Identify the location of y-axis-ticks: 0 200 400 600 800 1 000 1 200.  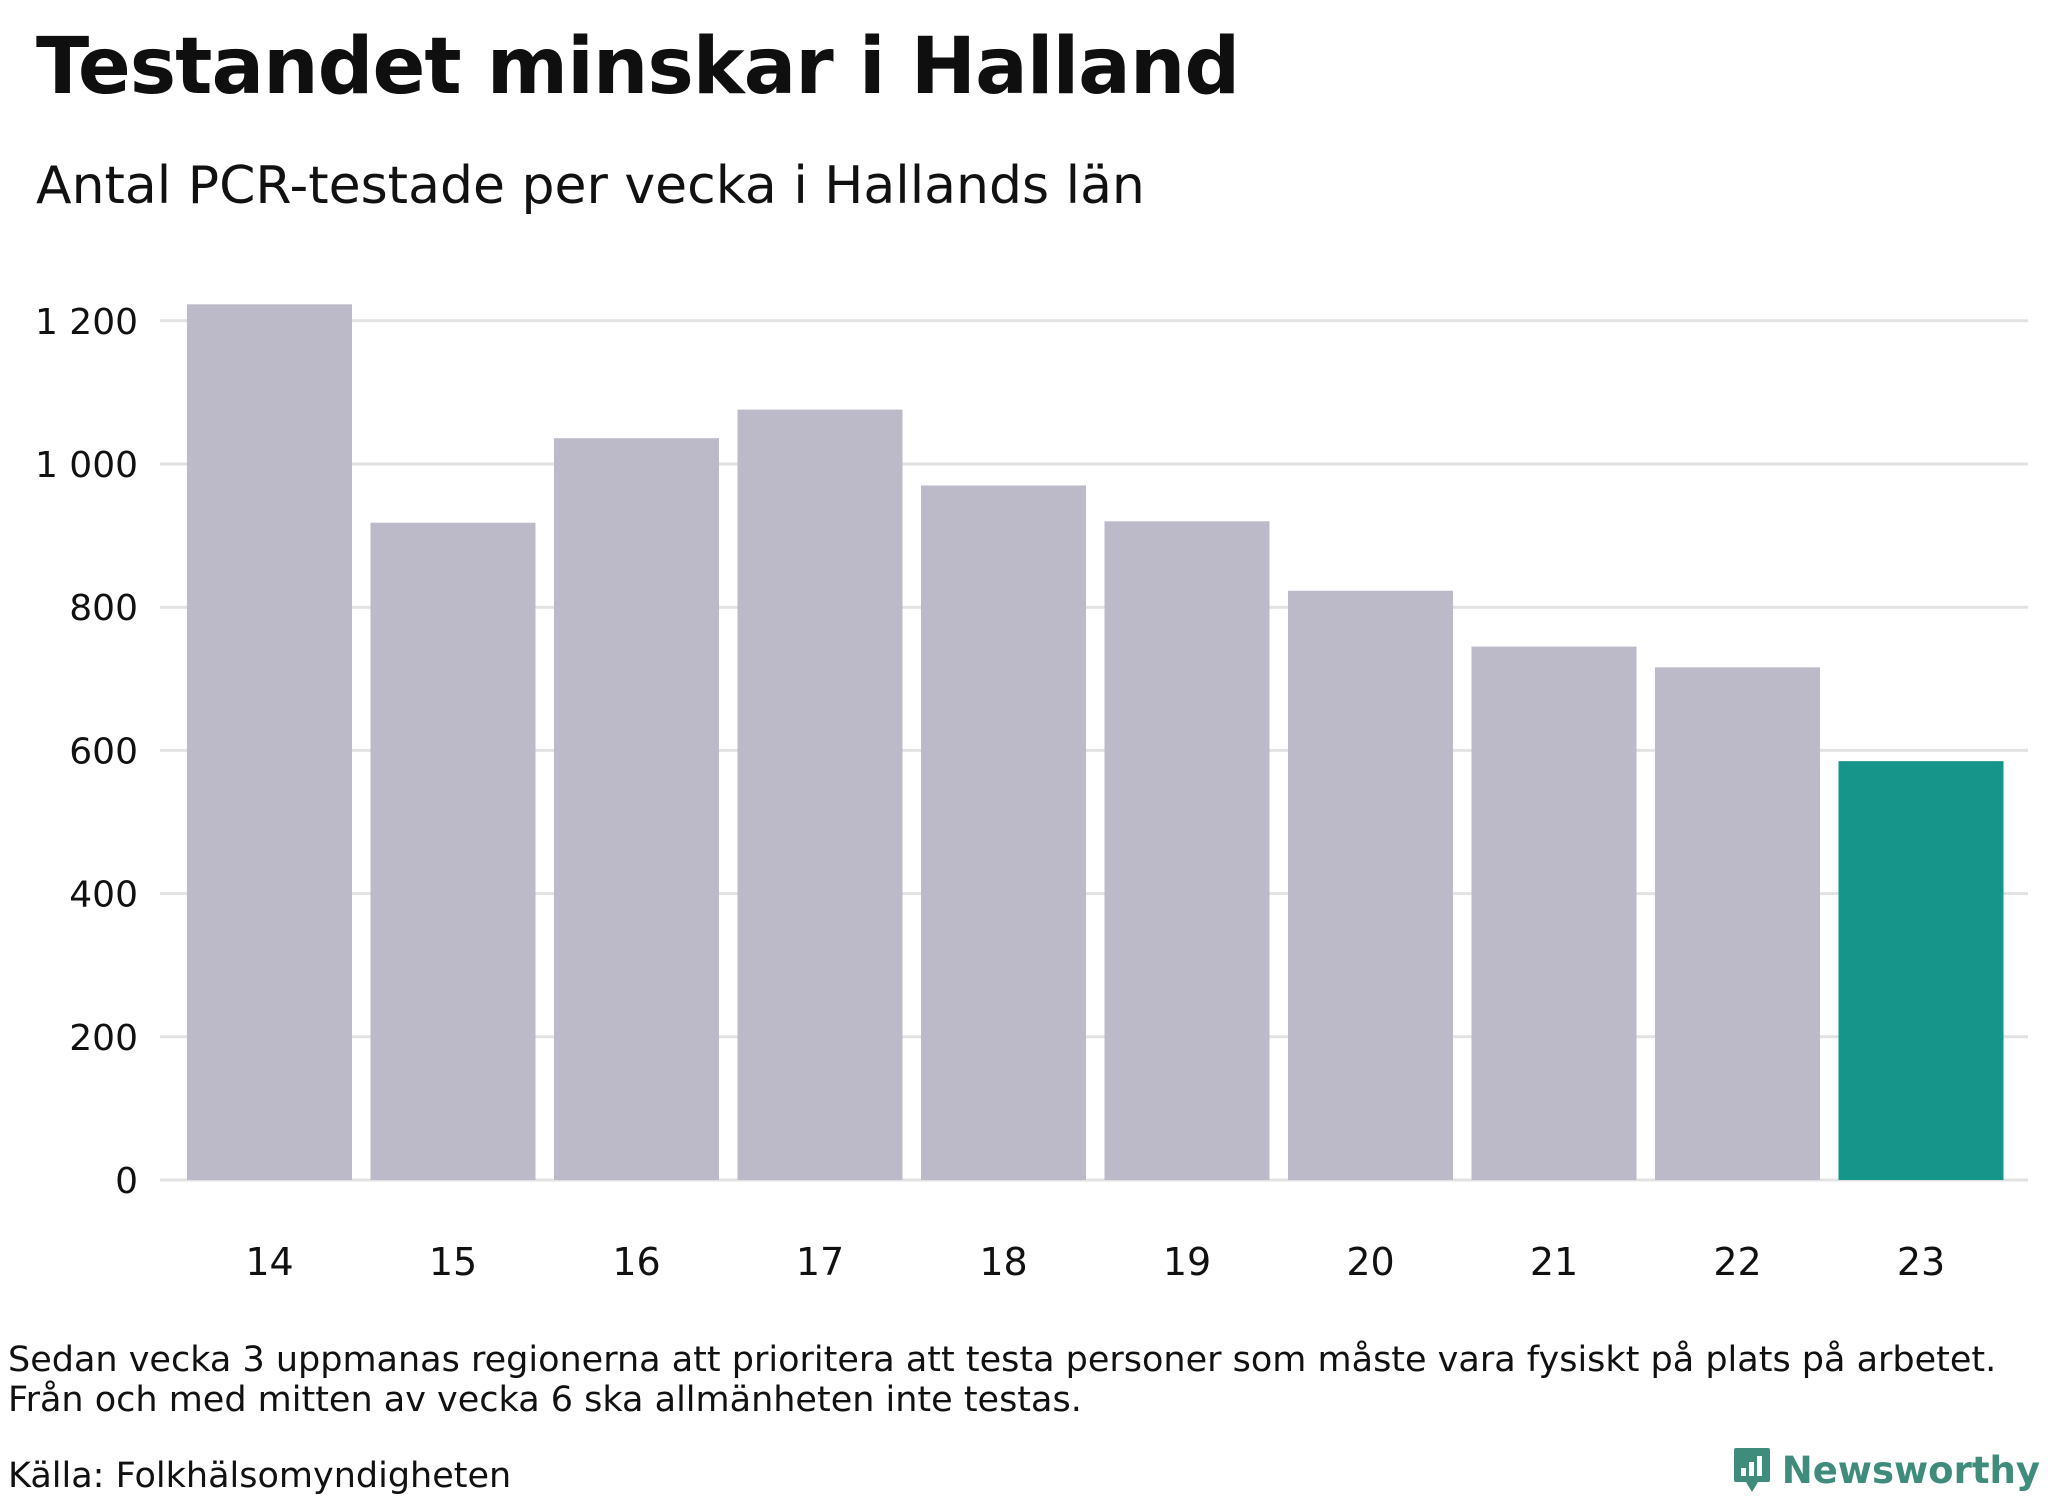
(86, 752).